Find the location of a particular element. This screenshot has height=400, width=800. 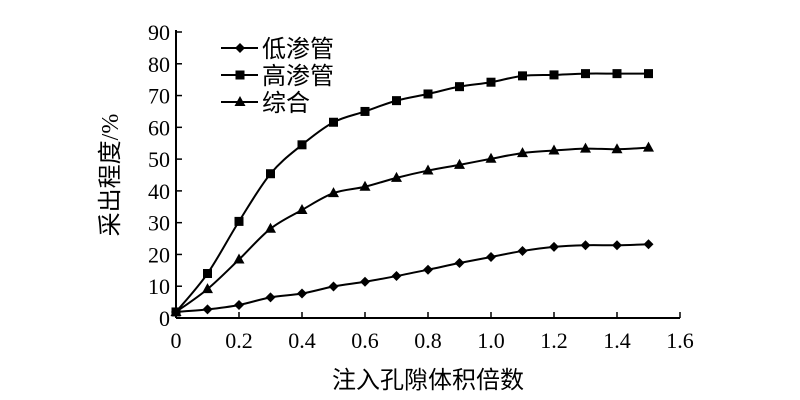

y-tick-label: 30 is located at coordinates (159, 223).